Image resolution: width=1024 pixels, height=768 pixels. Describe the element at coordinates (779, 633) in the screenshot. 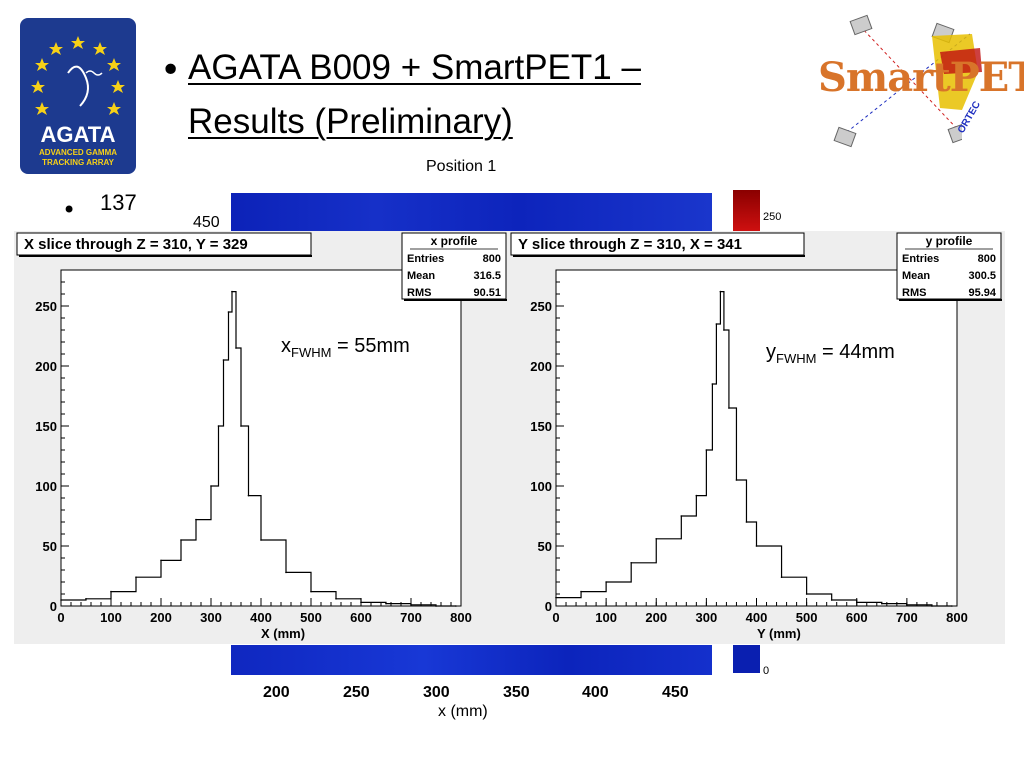

I see `x-axis-label: Y (mm)` at that location.